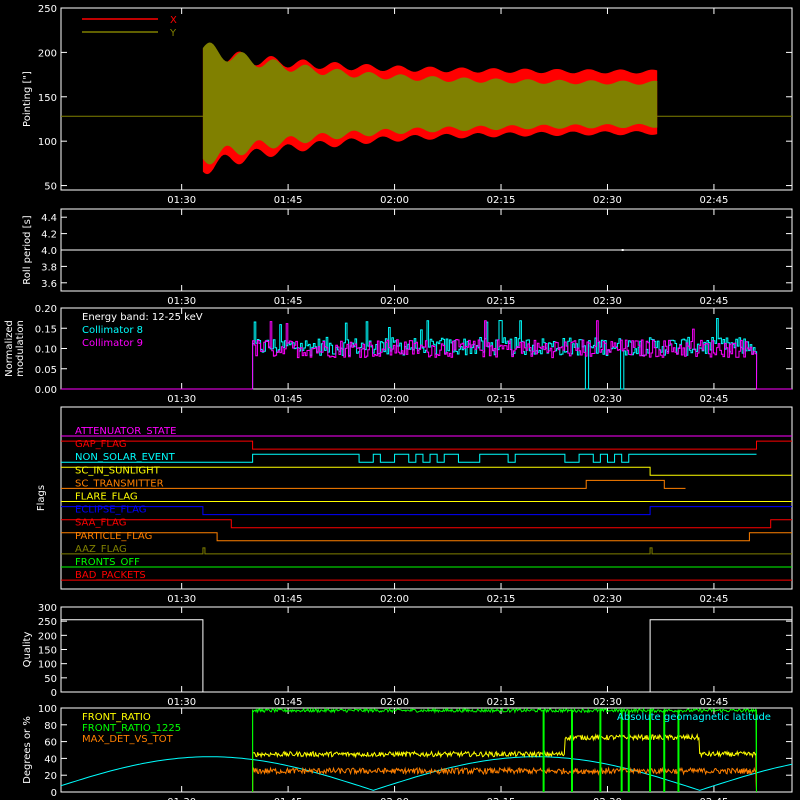 The width and height of the screenshot is (800, 800). What do you see at coordinates (101, 549) in the screenshot?
I see `flag-label-aaz-flag: AAZ_FLAG` at bounding box center [101, 549].